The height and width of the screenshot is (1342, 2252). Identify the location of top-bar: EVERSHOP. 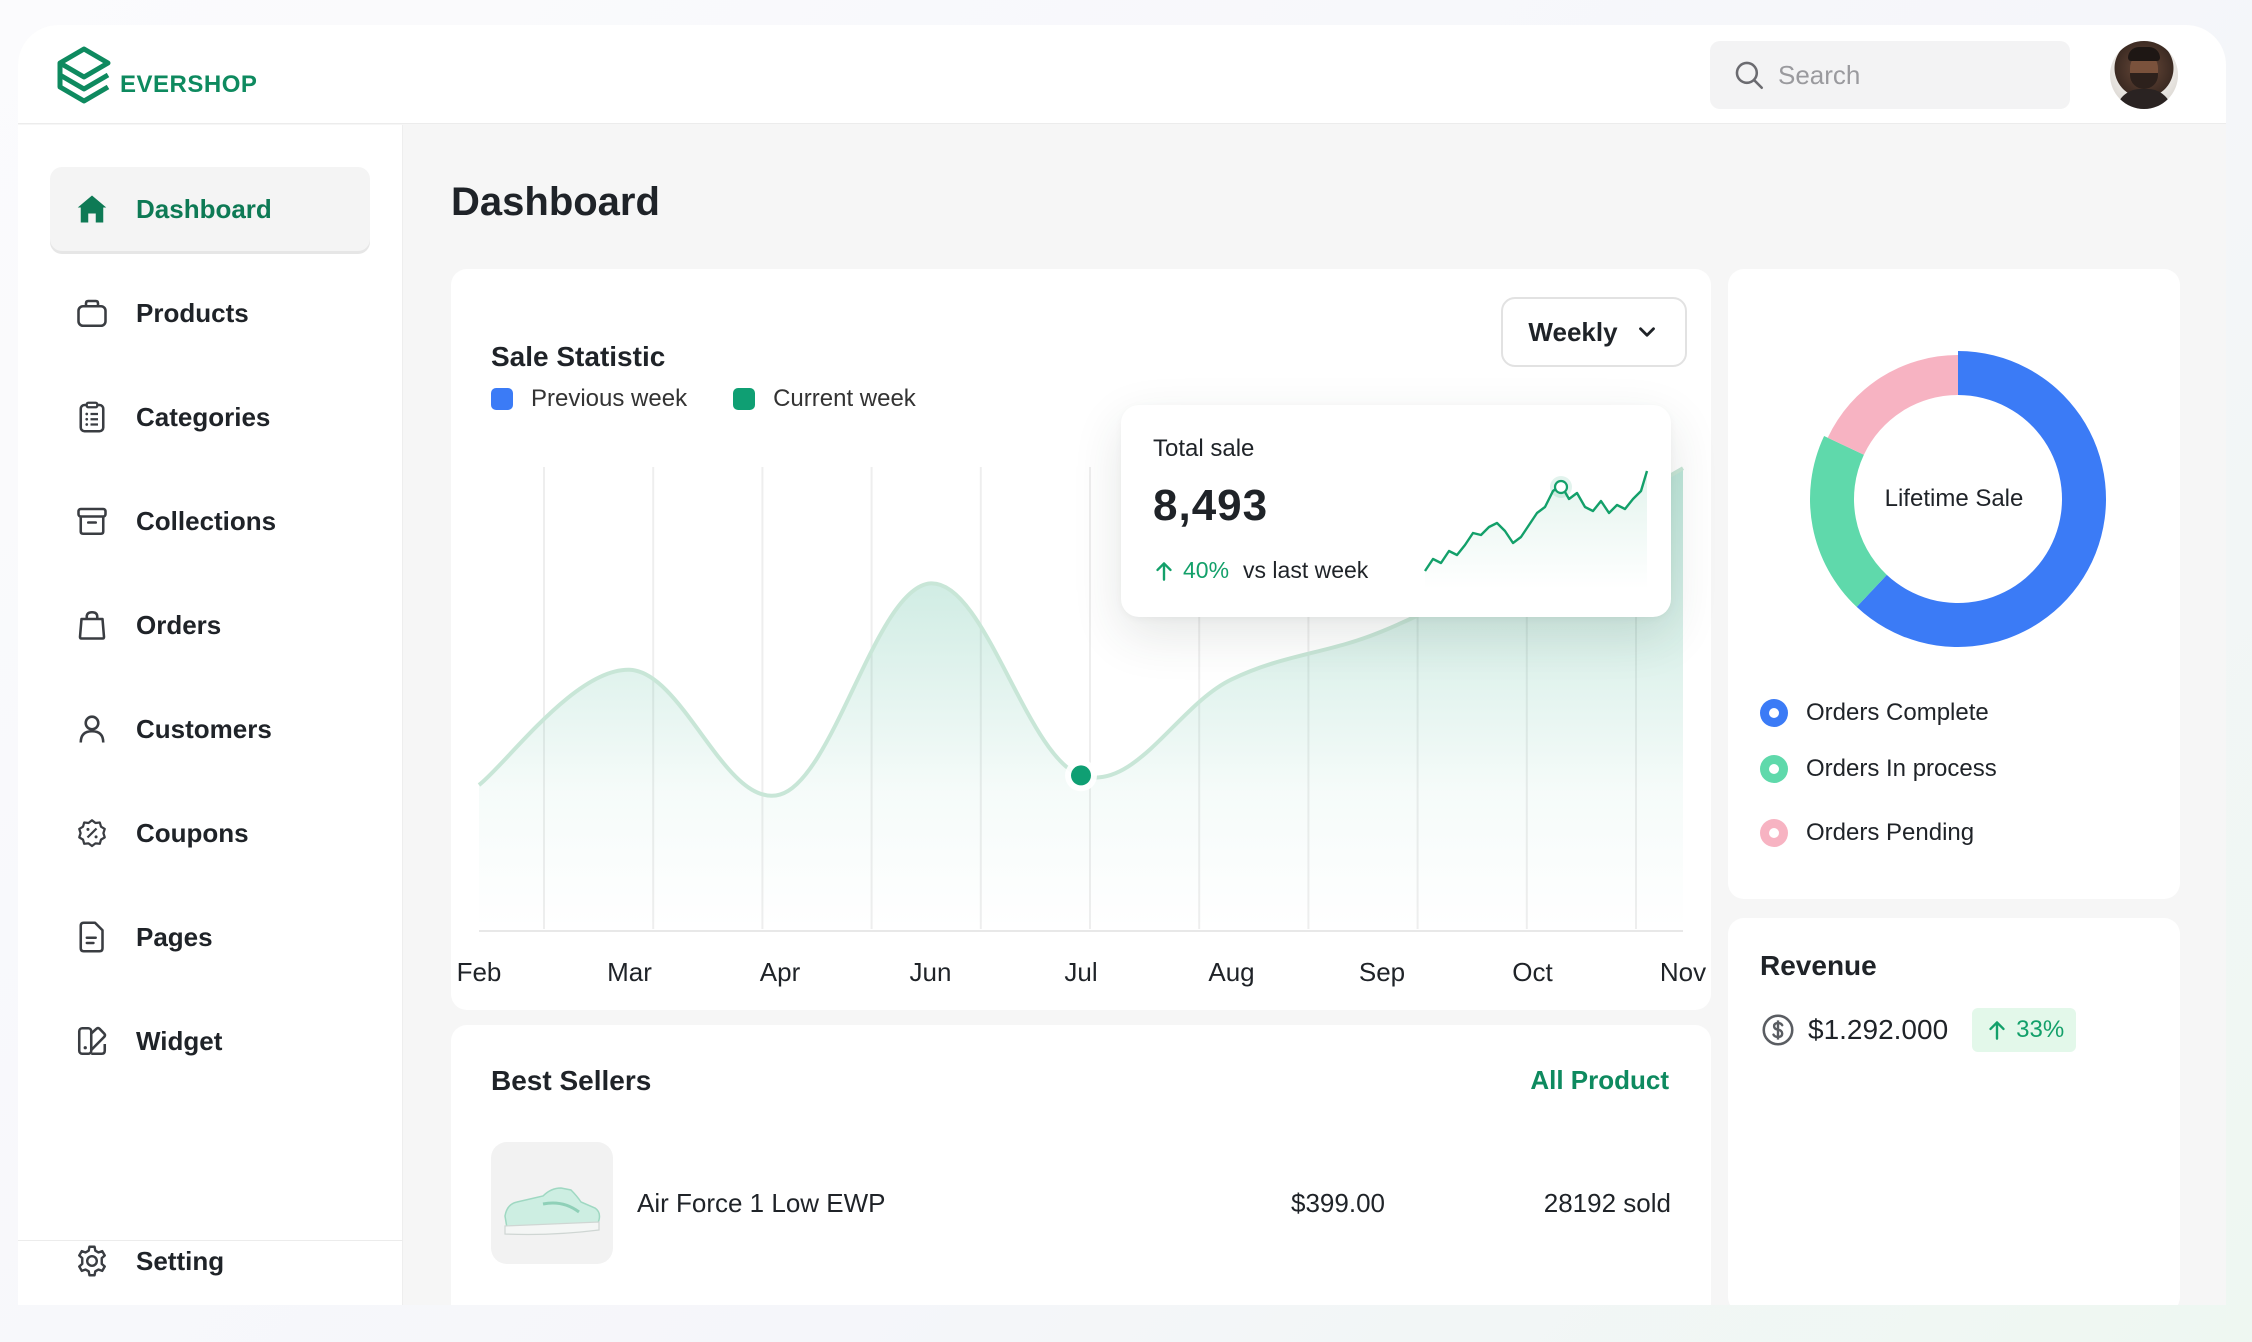
(1122, 74).